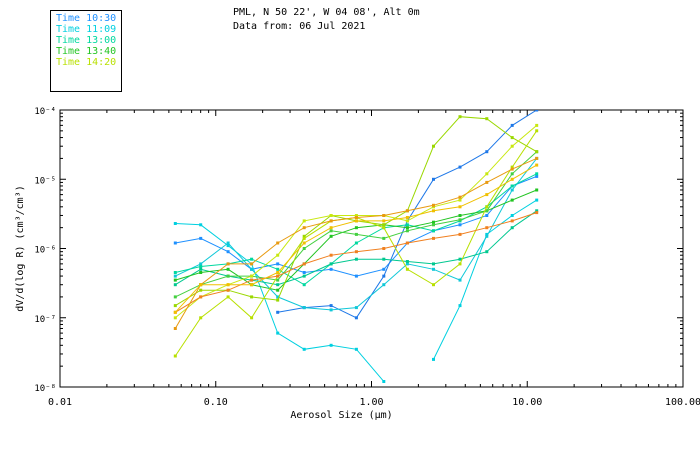 The width and height of the screenshot is (700, 450). What do you see at coordinates (371, 402) in the screenshot?
I see `x-tick-label: 1.00` at bounding box center [371, 402].